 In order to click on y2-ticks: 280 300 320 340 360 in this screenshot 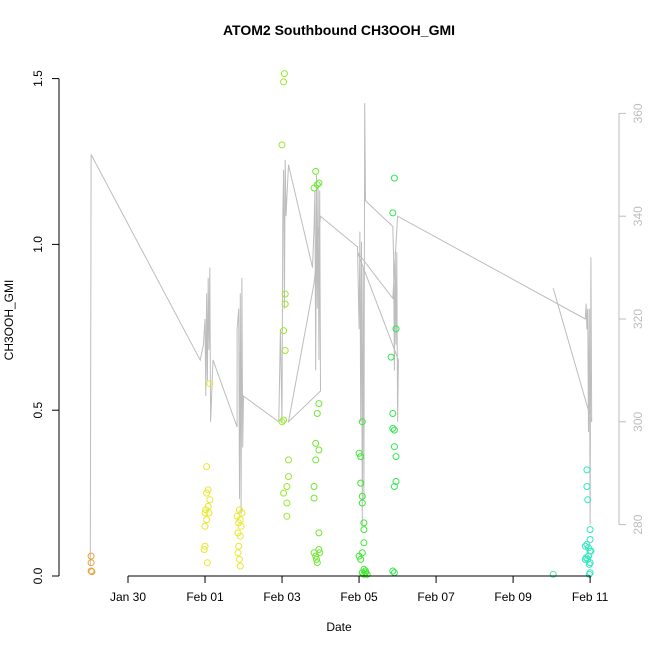, I will do `click(632, 319)`.